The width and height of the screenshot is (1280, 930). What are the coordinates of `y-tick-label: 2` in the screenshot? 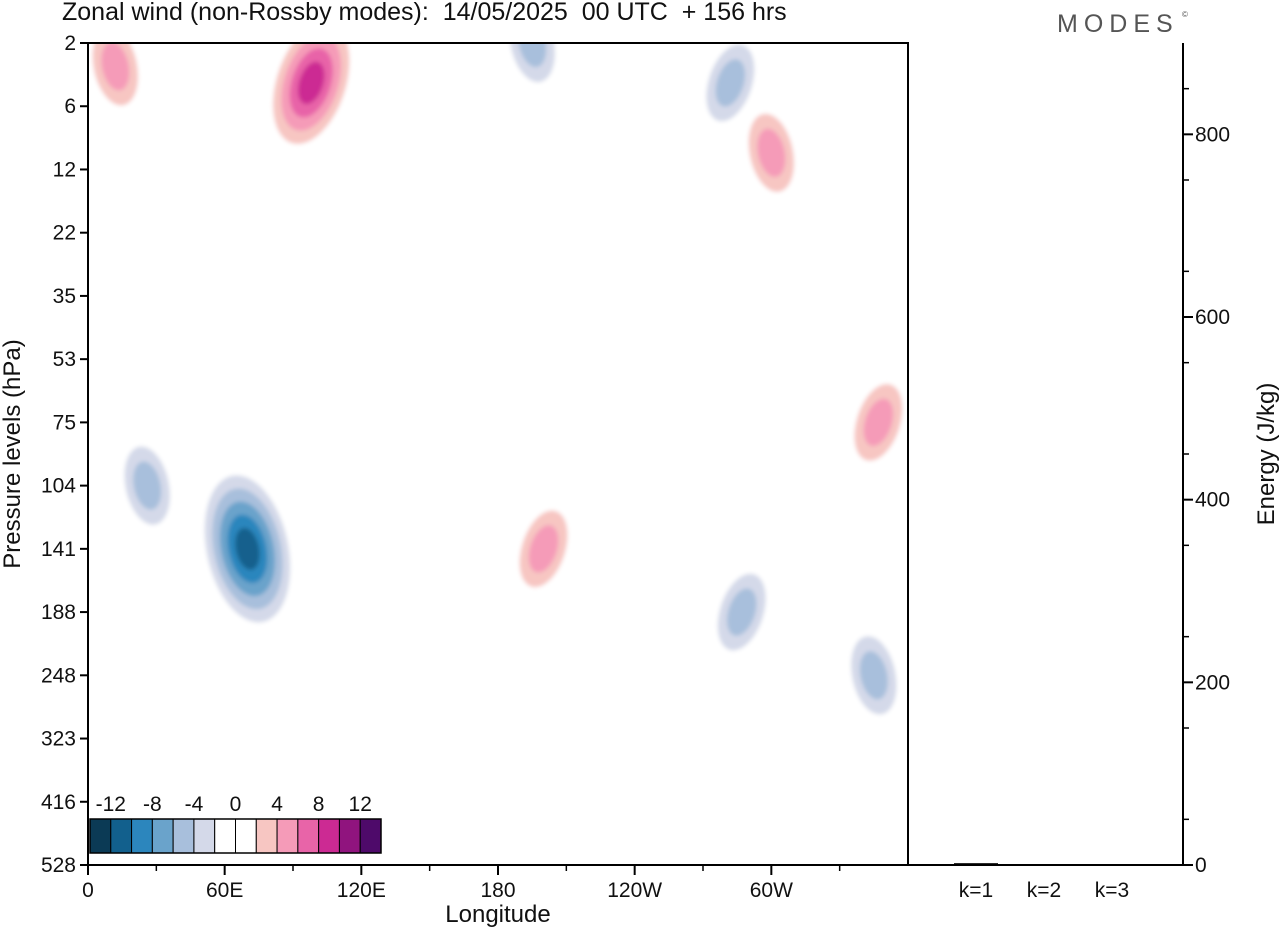 It's located at (70, 43).